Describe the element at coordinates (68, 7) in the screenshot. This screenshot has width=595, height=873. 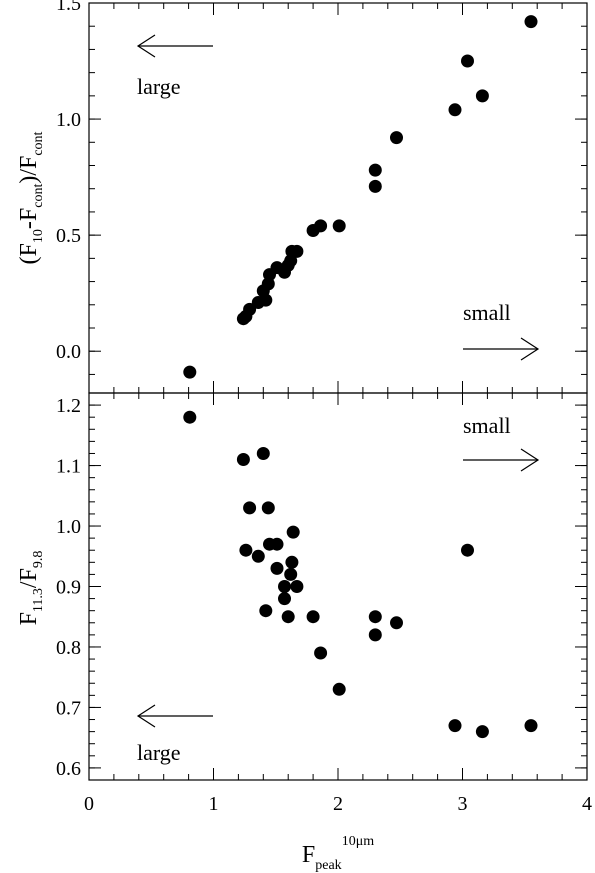
I see `top-ytick-label-3: 1.5` at that location.